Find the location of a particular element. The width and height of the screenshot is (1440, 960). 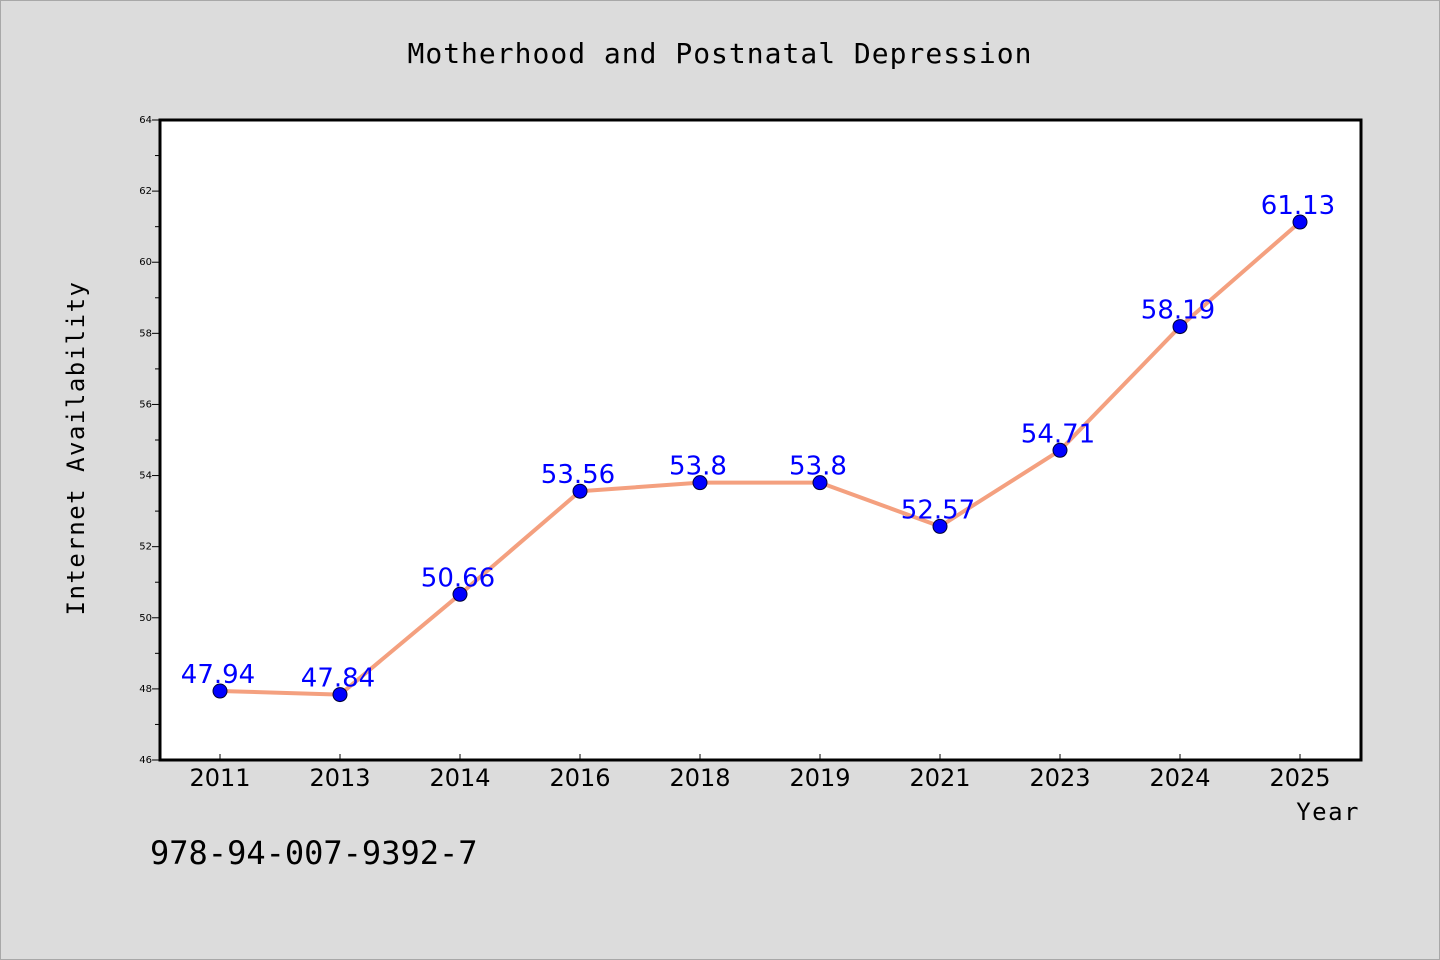

x-tick-label: 2018 is located at coordinates (699, 778).